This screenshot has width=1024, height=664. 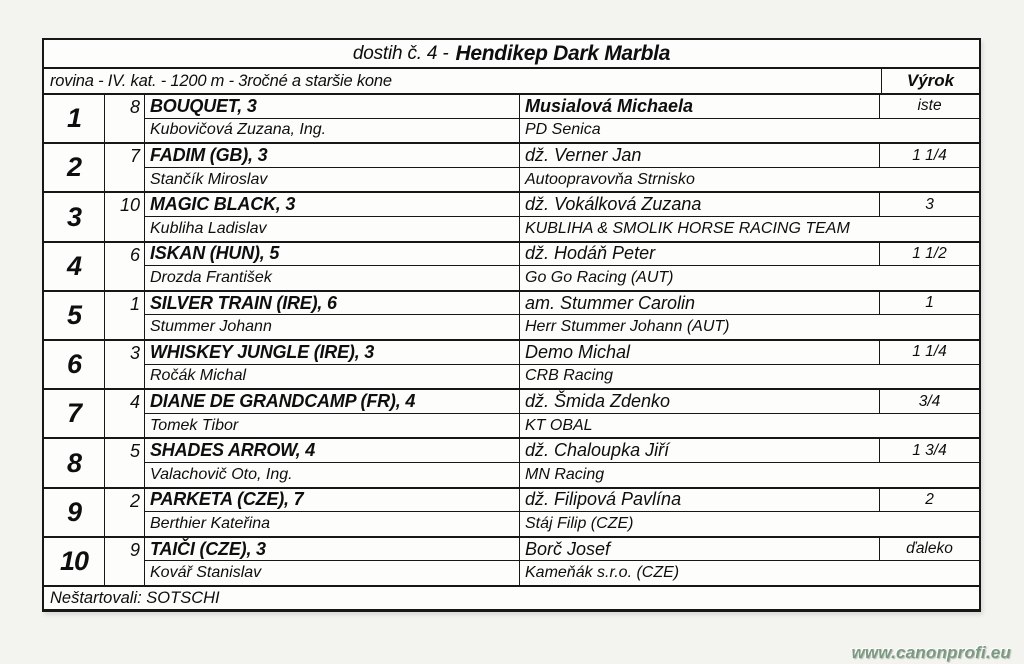 What do you see at coordinates (332, 549) in the screenshot?
I see `horse-name: TAIČI (CZE), 3` at bounding box center [332, 549].